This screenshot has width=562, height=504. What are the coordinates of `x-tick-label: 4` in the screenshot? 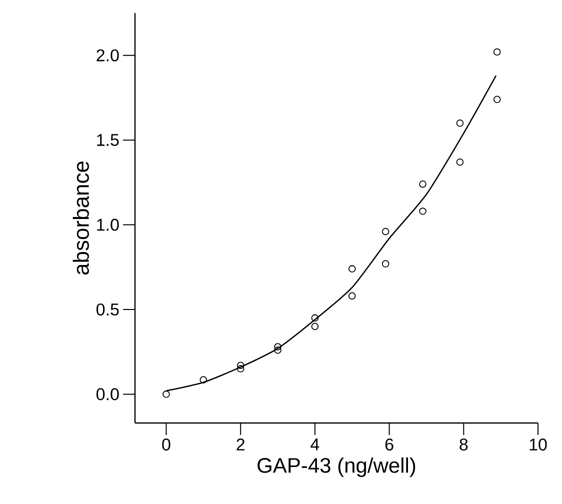 It's located at (315, 444).